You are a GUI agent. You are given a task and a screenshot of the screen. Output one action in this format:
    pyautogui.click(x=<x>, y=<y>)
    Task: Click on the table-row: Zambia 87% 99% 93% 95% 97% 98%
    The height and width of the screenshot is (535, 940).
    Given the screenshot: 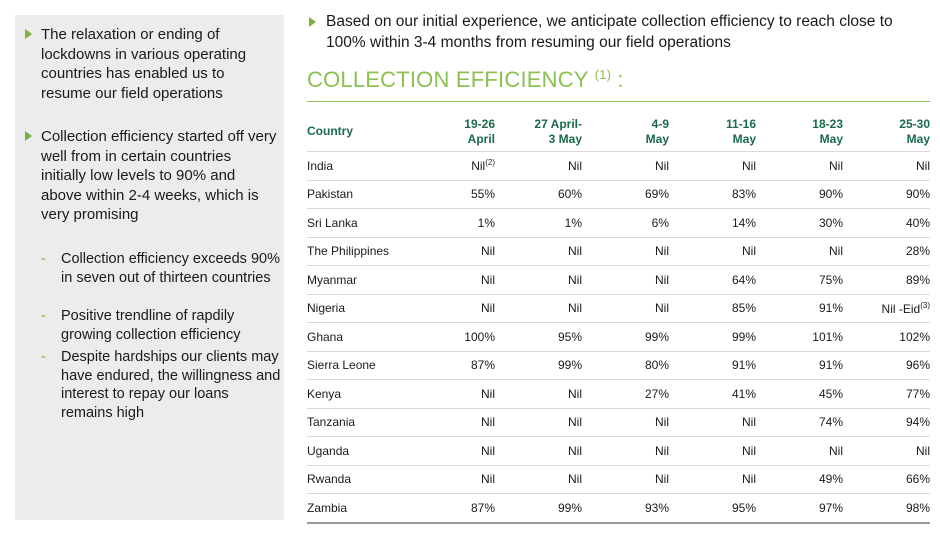 What is the action you would take?
    pyautogui.click(x=618, y=508)
    